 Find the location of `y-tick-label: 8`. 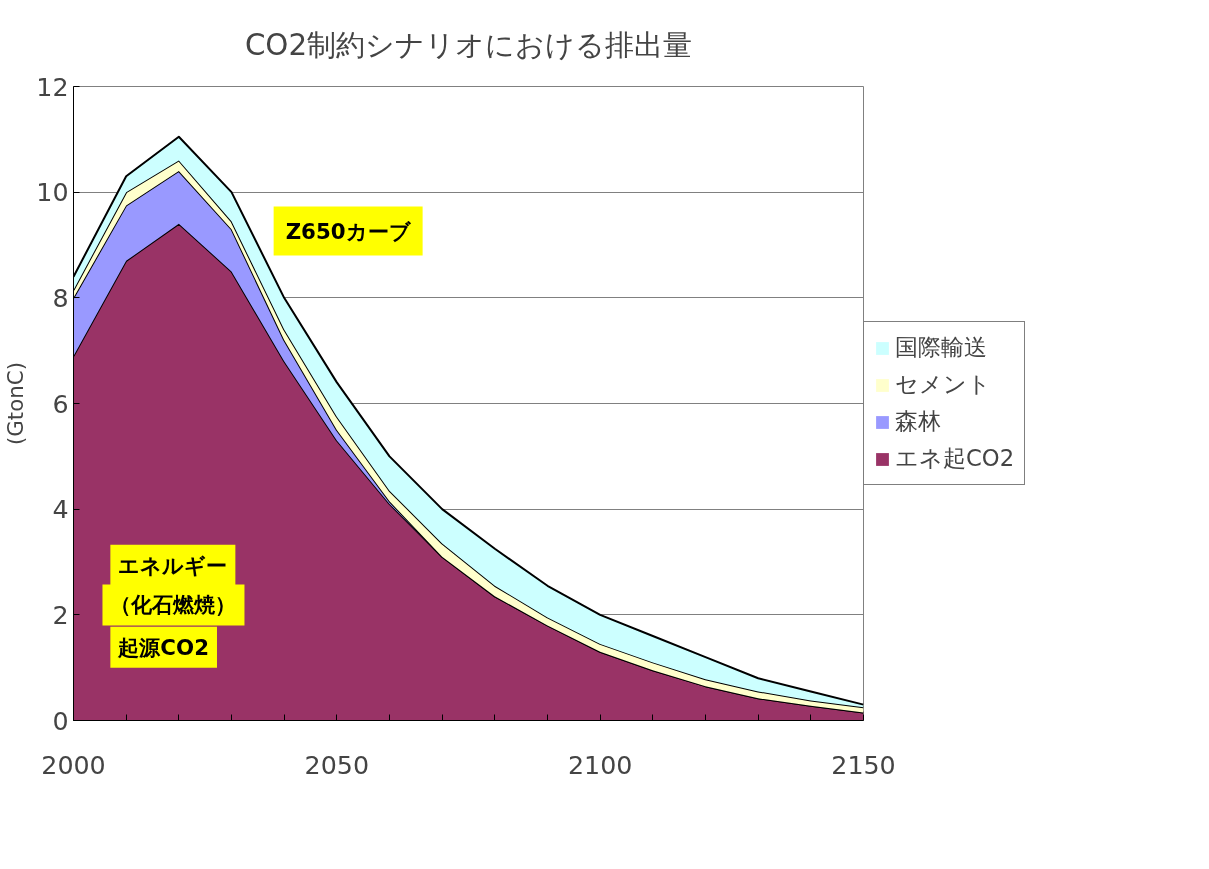

y-tick-label: 8 is located at coordinates (60, 297).